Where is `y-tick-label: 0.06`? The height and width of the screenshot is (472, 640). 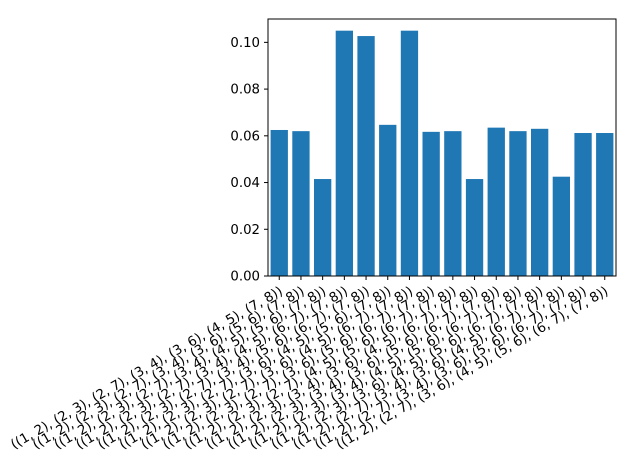 y-tick-label: 0.06 is located at coordinates (245, 136).